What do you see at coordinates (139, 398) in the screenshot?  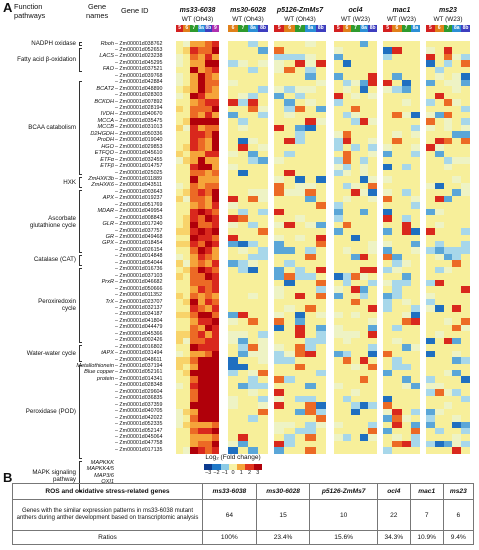 I see `gene-id: – Zm00001d036835` at bounding box center [139, 398].